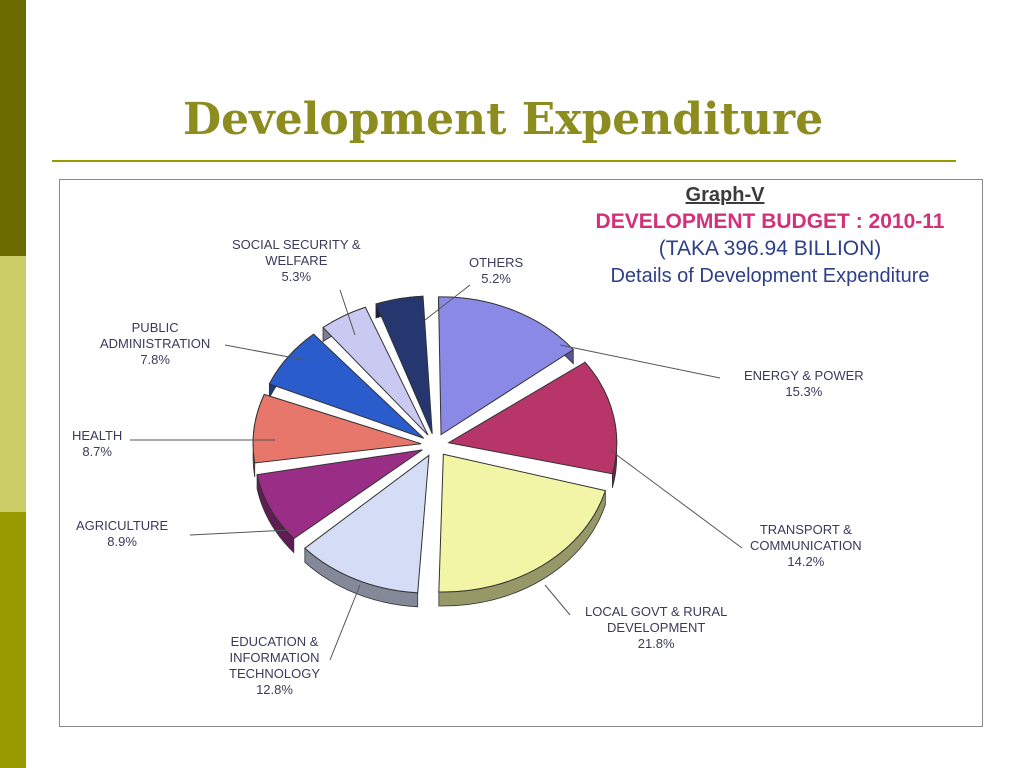  Describe the element at coordinates (805, 529) in the screenshot. I see `slice-label-line: TRANSPORT &` at that location.